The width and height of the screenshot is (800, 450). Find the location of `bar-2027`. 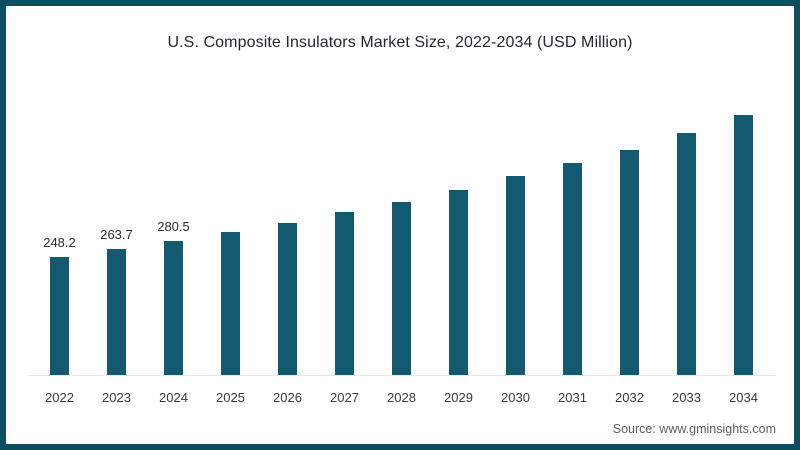

bar-2027 is located at coordinates (344, 293).